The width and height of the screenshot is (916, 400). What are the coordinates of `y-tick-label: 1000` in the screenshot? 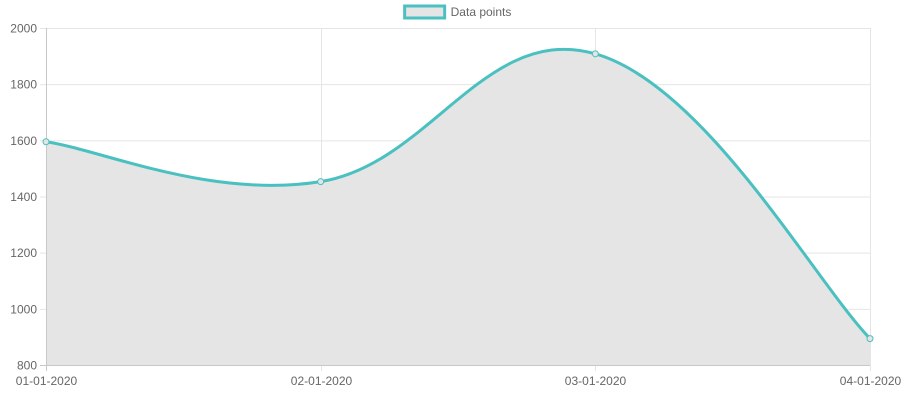 It's located at (23, 309).